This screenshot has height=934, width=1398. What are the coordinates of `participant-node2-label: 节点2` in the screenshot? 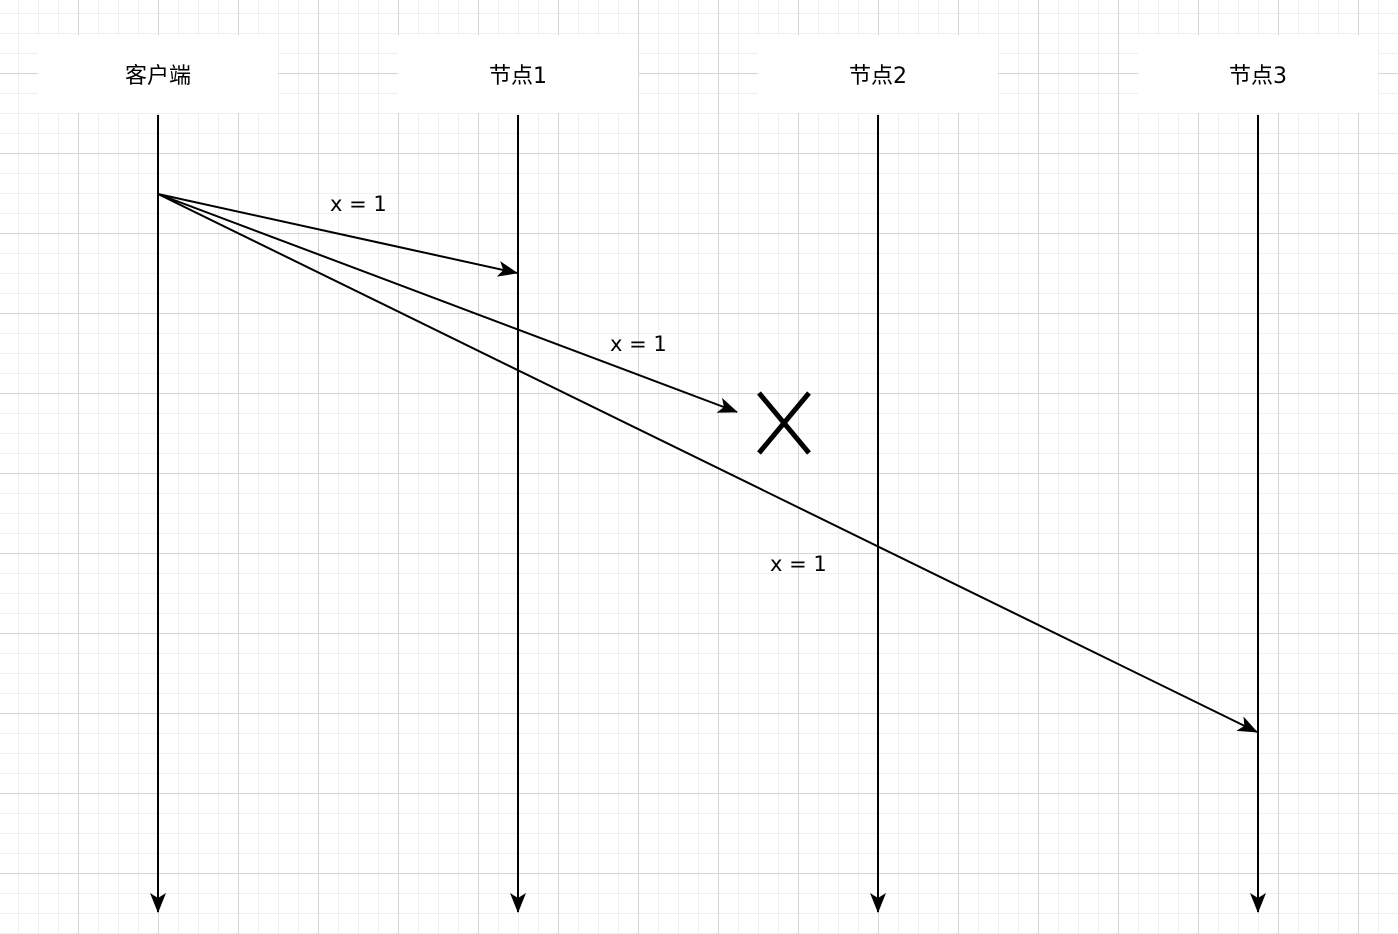 It's located at (878, 76).